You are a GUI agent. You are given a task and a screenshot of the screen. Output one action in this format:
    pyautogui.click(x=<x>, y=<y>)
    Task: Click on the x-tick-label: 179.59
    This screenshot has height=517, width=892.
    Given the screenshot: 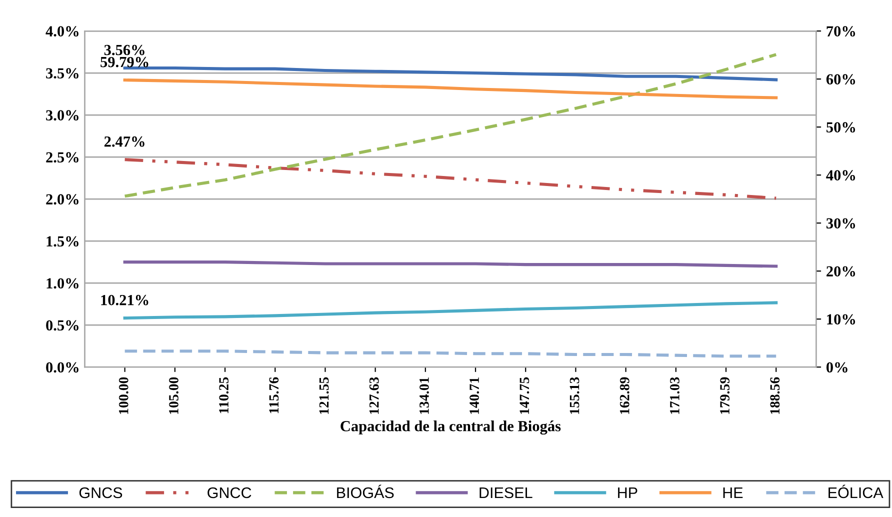 What is the action you would take?
    pyautogui.click(x=725, y=395)
    